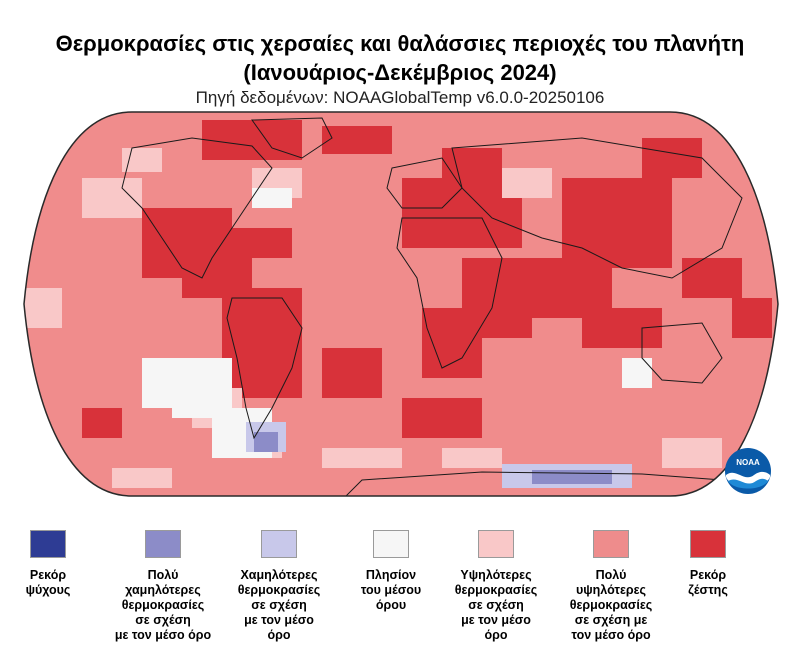 This screenshot has height=657, width=800. What do you see at coordinates (264, 368) in the screenshot?
I see `south-america-outline` at bounding box center [264, 368].